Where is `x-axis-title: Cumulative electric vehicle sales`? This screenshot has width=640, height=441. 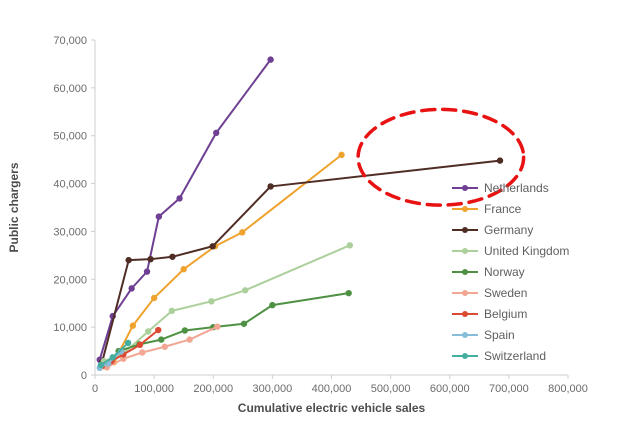
x-axis-title: Cumulative electric vehicle sales is located at coordinates (332, 408).